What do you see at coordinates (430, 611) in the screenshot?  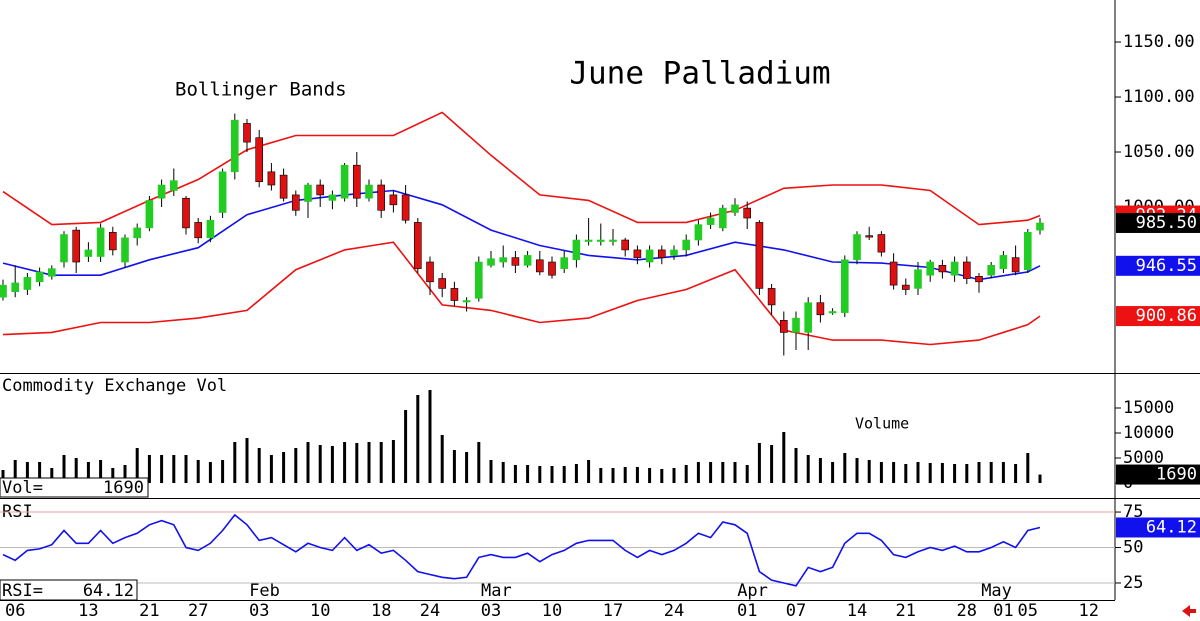 I see `x-tick-label: 24` at bounding box center [430, 611].